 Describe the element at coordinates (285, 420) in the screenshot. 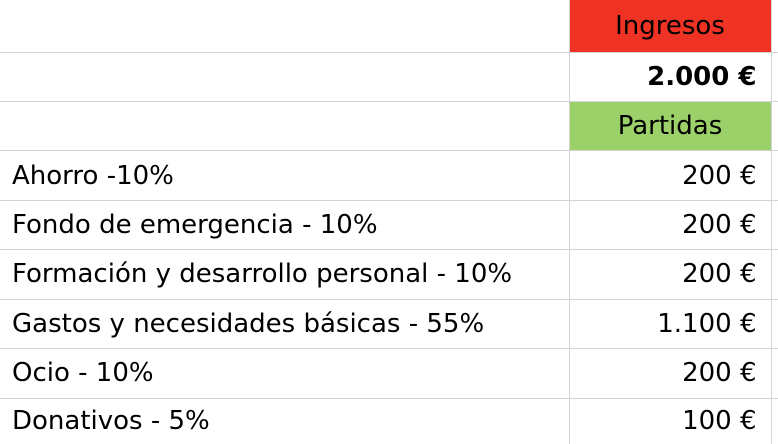

I see `row-label-cell: Donativos - 5%` at that location.